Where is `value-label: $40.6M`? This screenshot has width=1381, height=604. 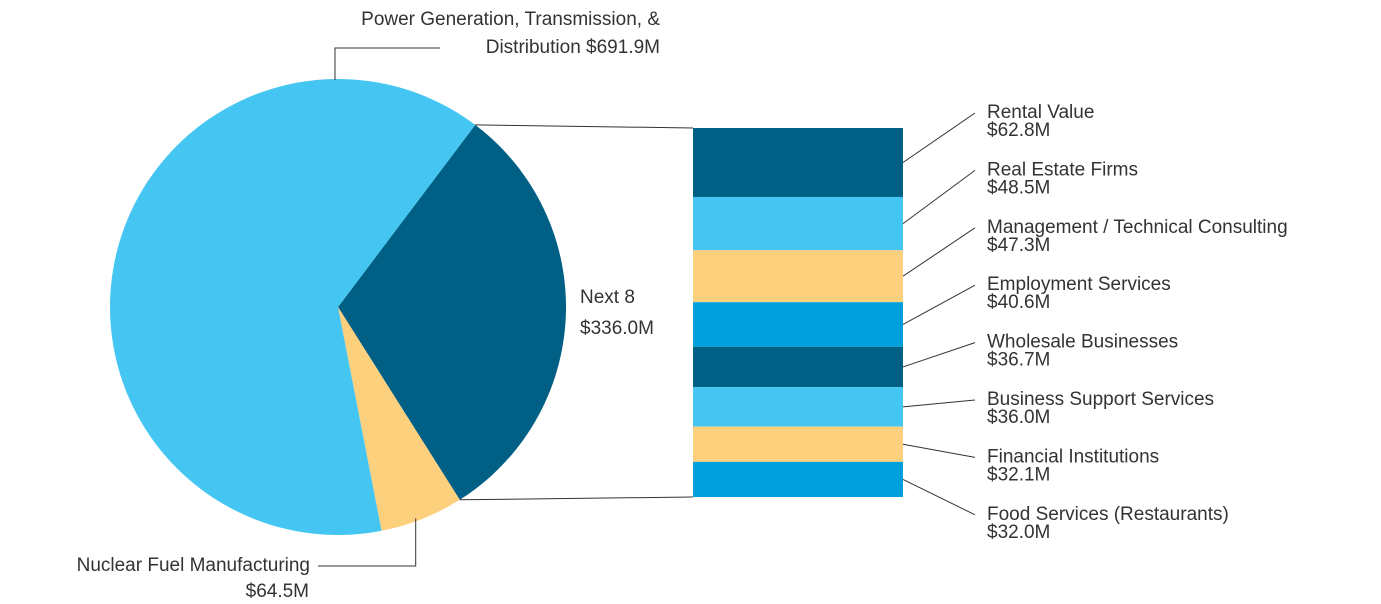
value-label: $40.6M is located at coordinates (1018, 302).